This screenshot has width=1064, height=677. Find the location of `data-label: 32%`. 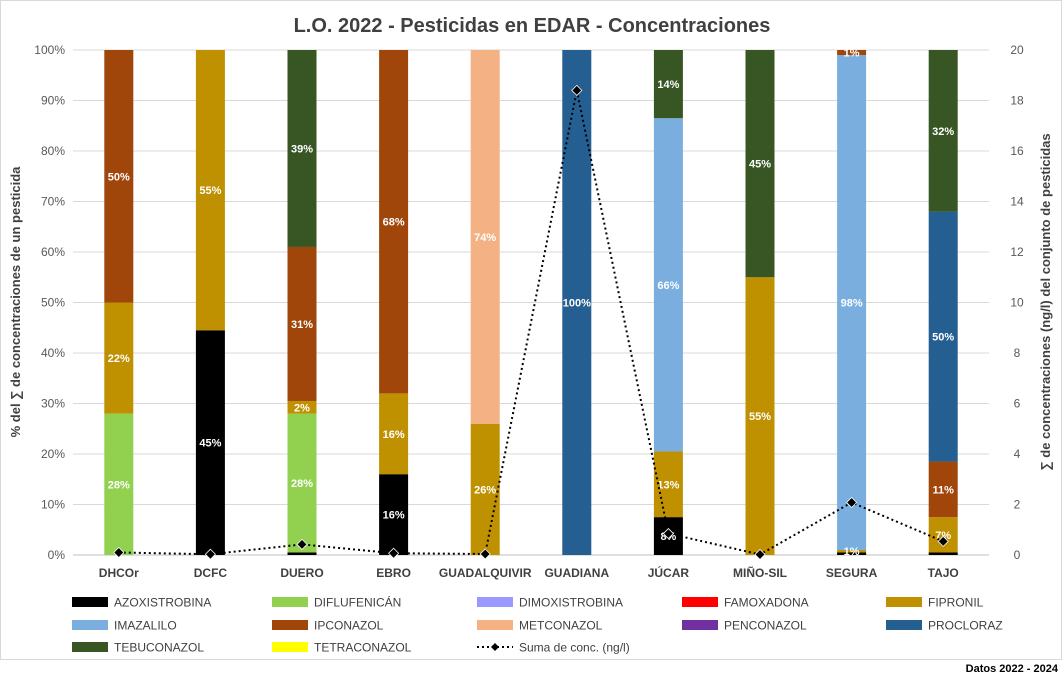

data-label: 32% is located at coordinates (943, 132).